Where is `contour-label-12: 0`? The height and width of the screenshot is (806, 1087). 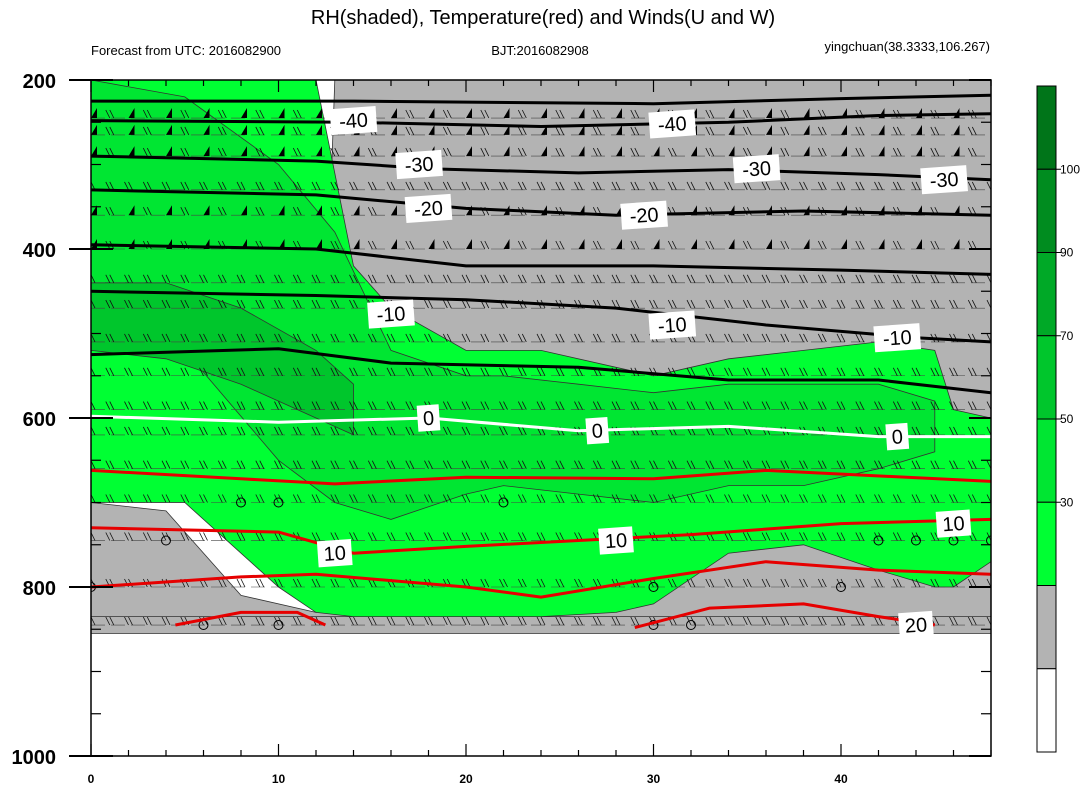 contour-label-12: 0 is located at coordinates (897, 436).